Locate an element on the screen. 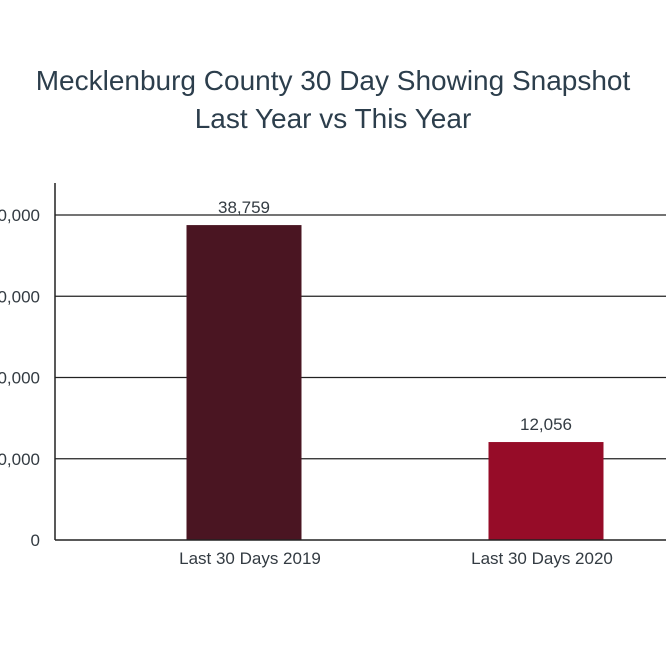 Image resolution: width=666 pixels, height=666 pixels. data-label: 12,056 is located at coordinates (546, 424).